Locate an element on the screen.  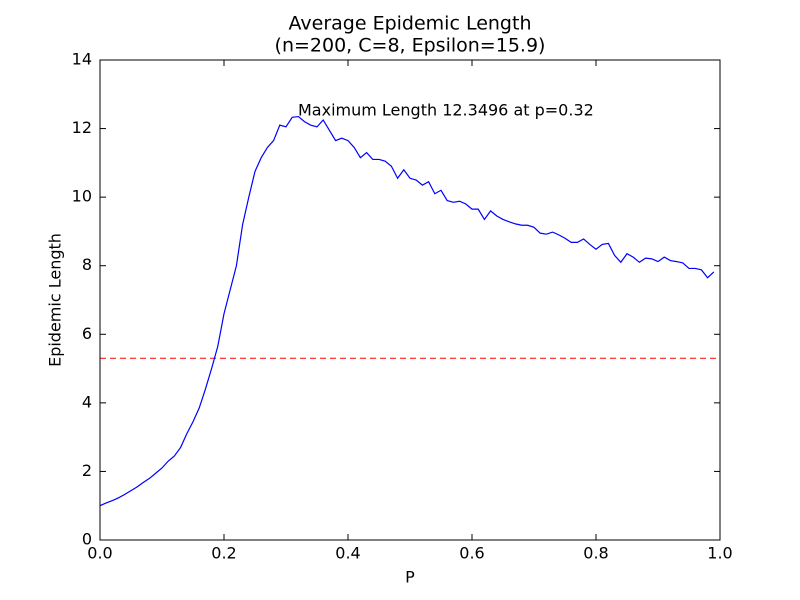
y-tick-label: 10 is located at coordinates (82, 196).